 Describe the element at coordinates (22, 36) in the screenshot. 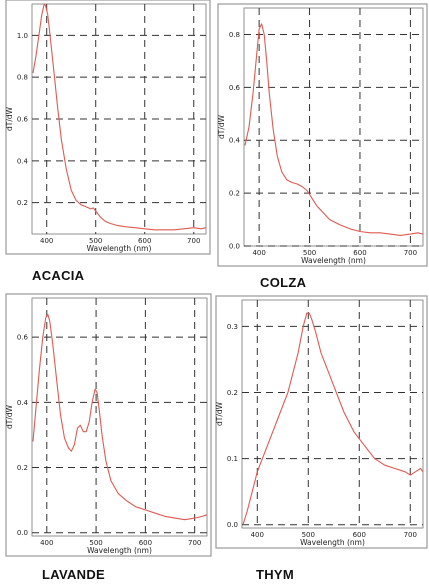

I see `y-tick-label: 1.0` at that location.